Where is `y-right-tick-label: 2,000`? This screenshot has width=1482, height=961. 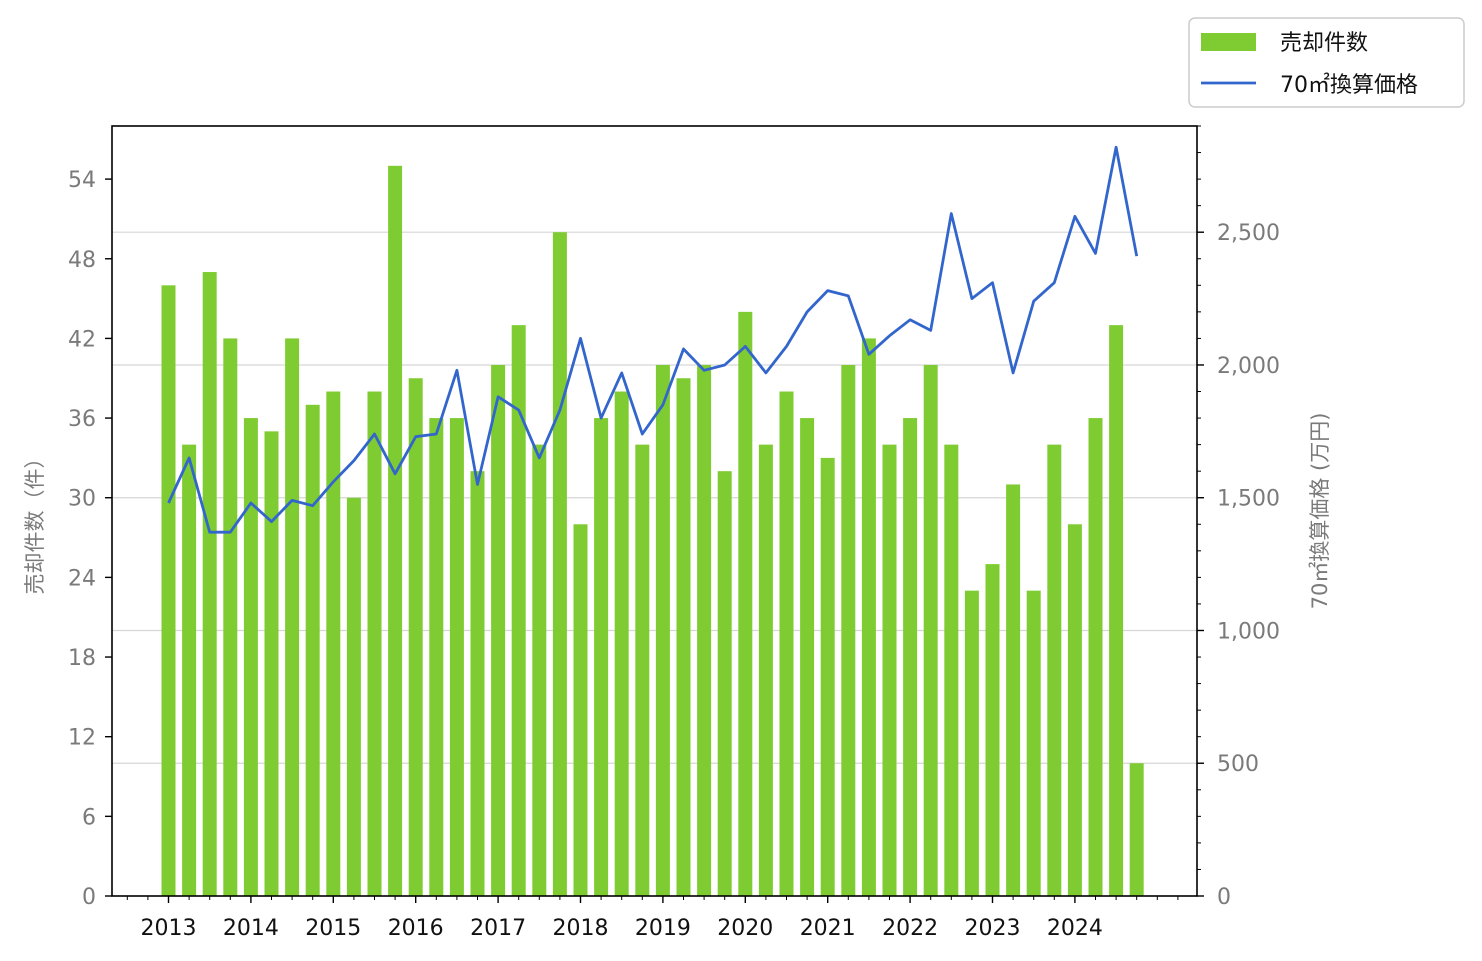 y-right-tick-label: 2,000 is located at coordinates (1248, 366).